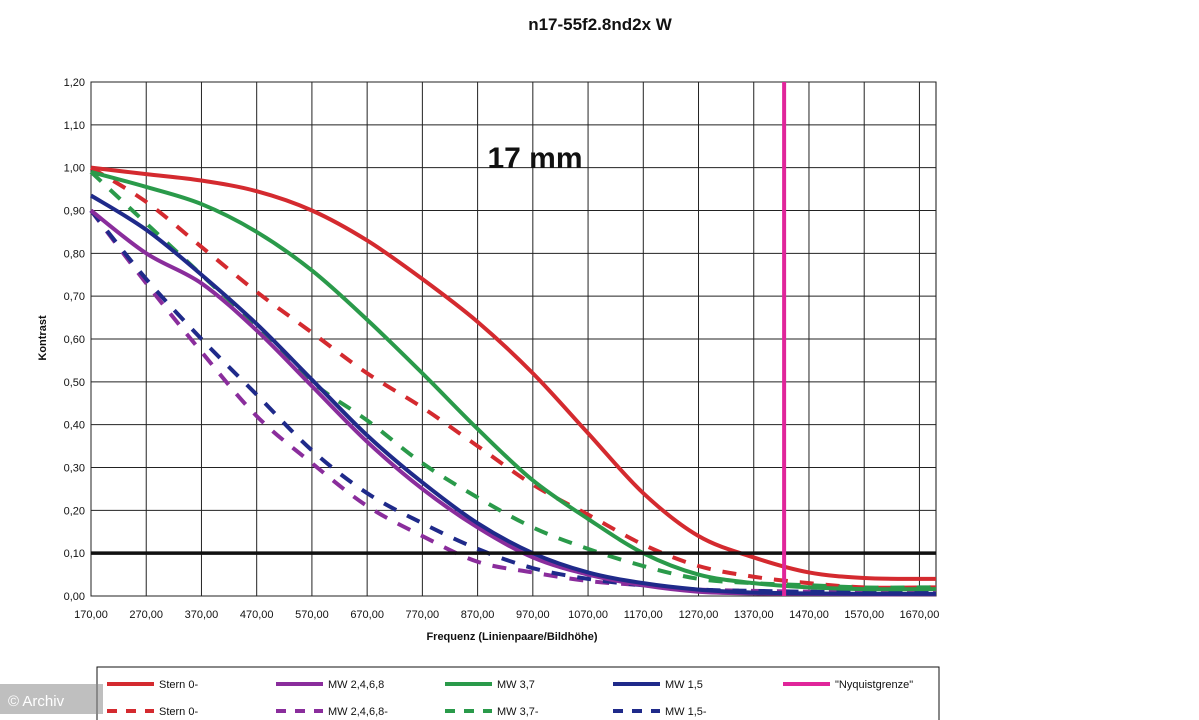  I want to click on y-tick-label: 0,60, so click(74, 340).